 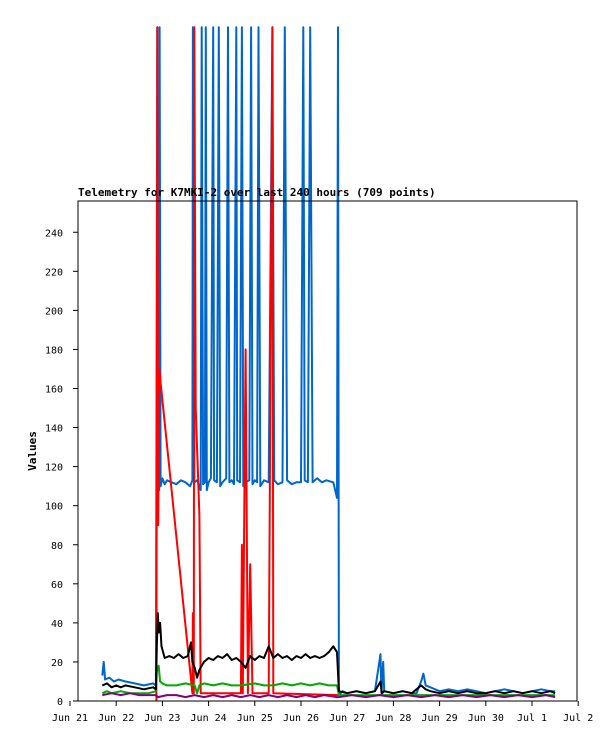 What do you see at coordinates (54, 429) in the screenshot?
I see `y-tick-label: 140` at bounding box center [54, 429].